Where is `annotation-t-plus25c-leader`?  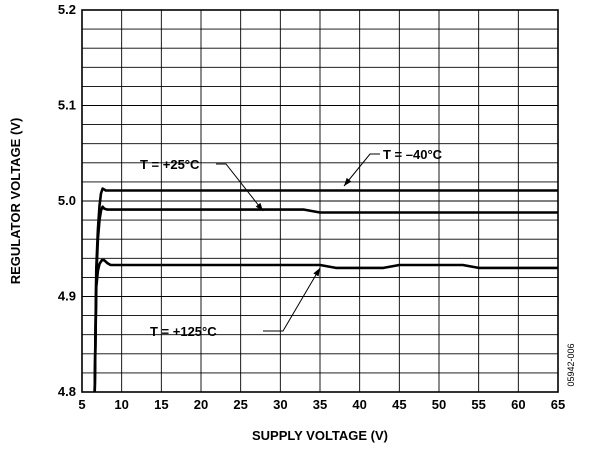 annotation-t-plus25c-leader is located at coordinates (240, 187).